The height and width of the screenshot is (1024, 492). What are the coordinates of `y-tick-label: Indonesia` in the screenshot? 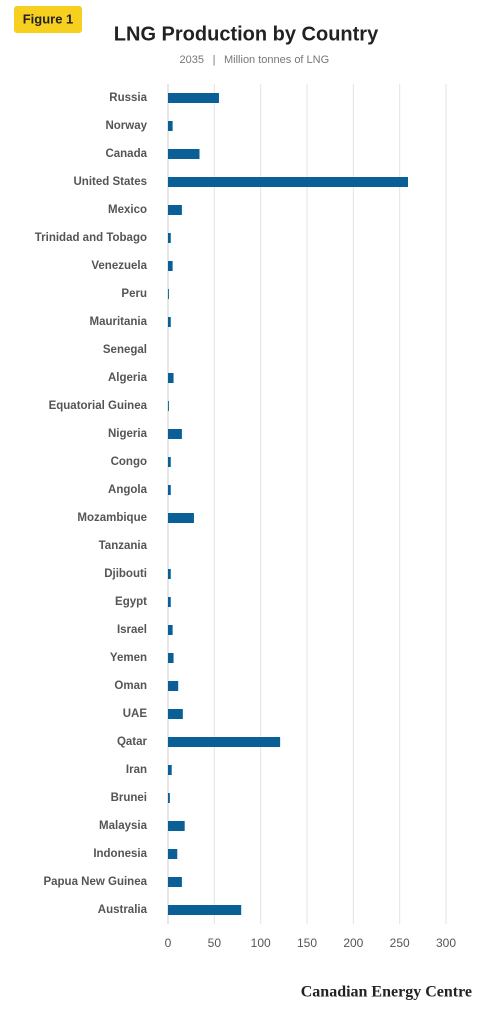 It's located at (120, 854).